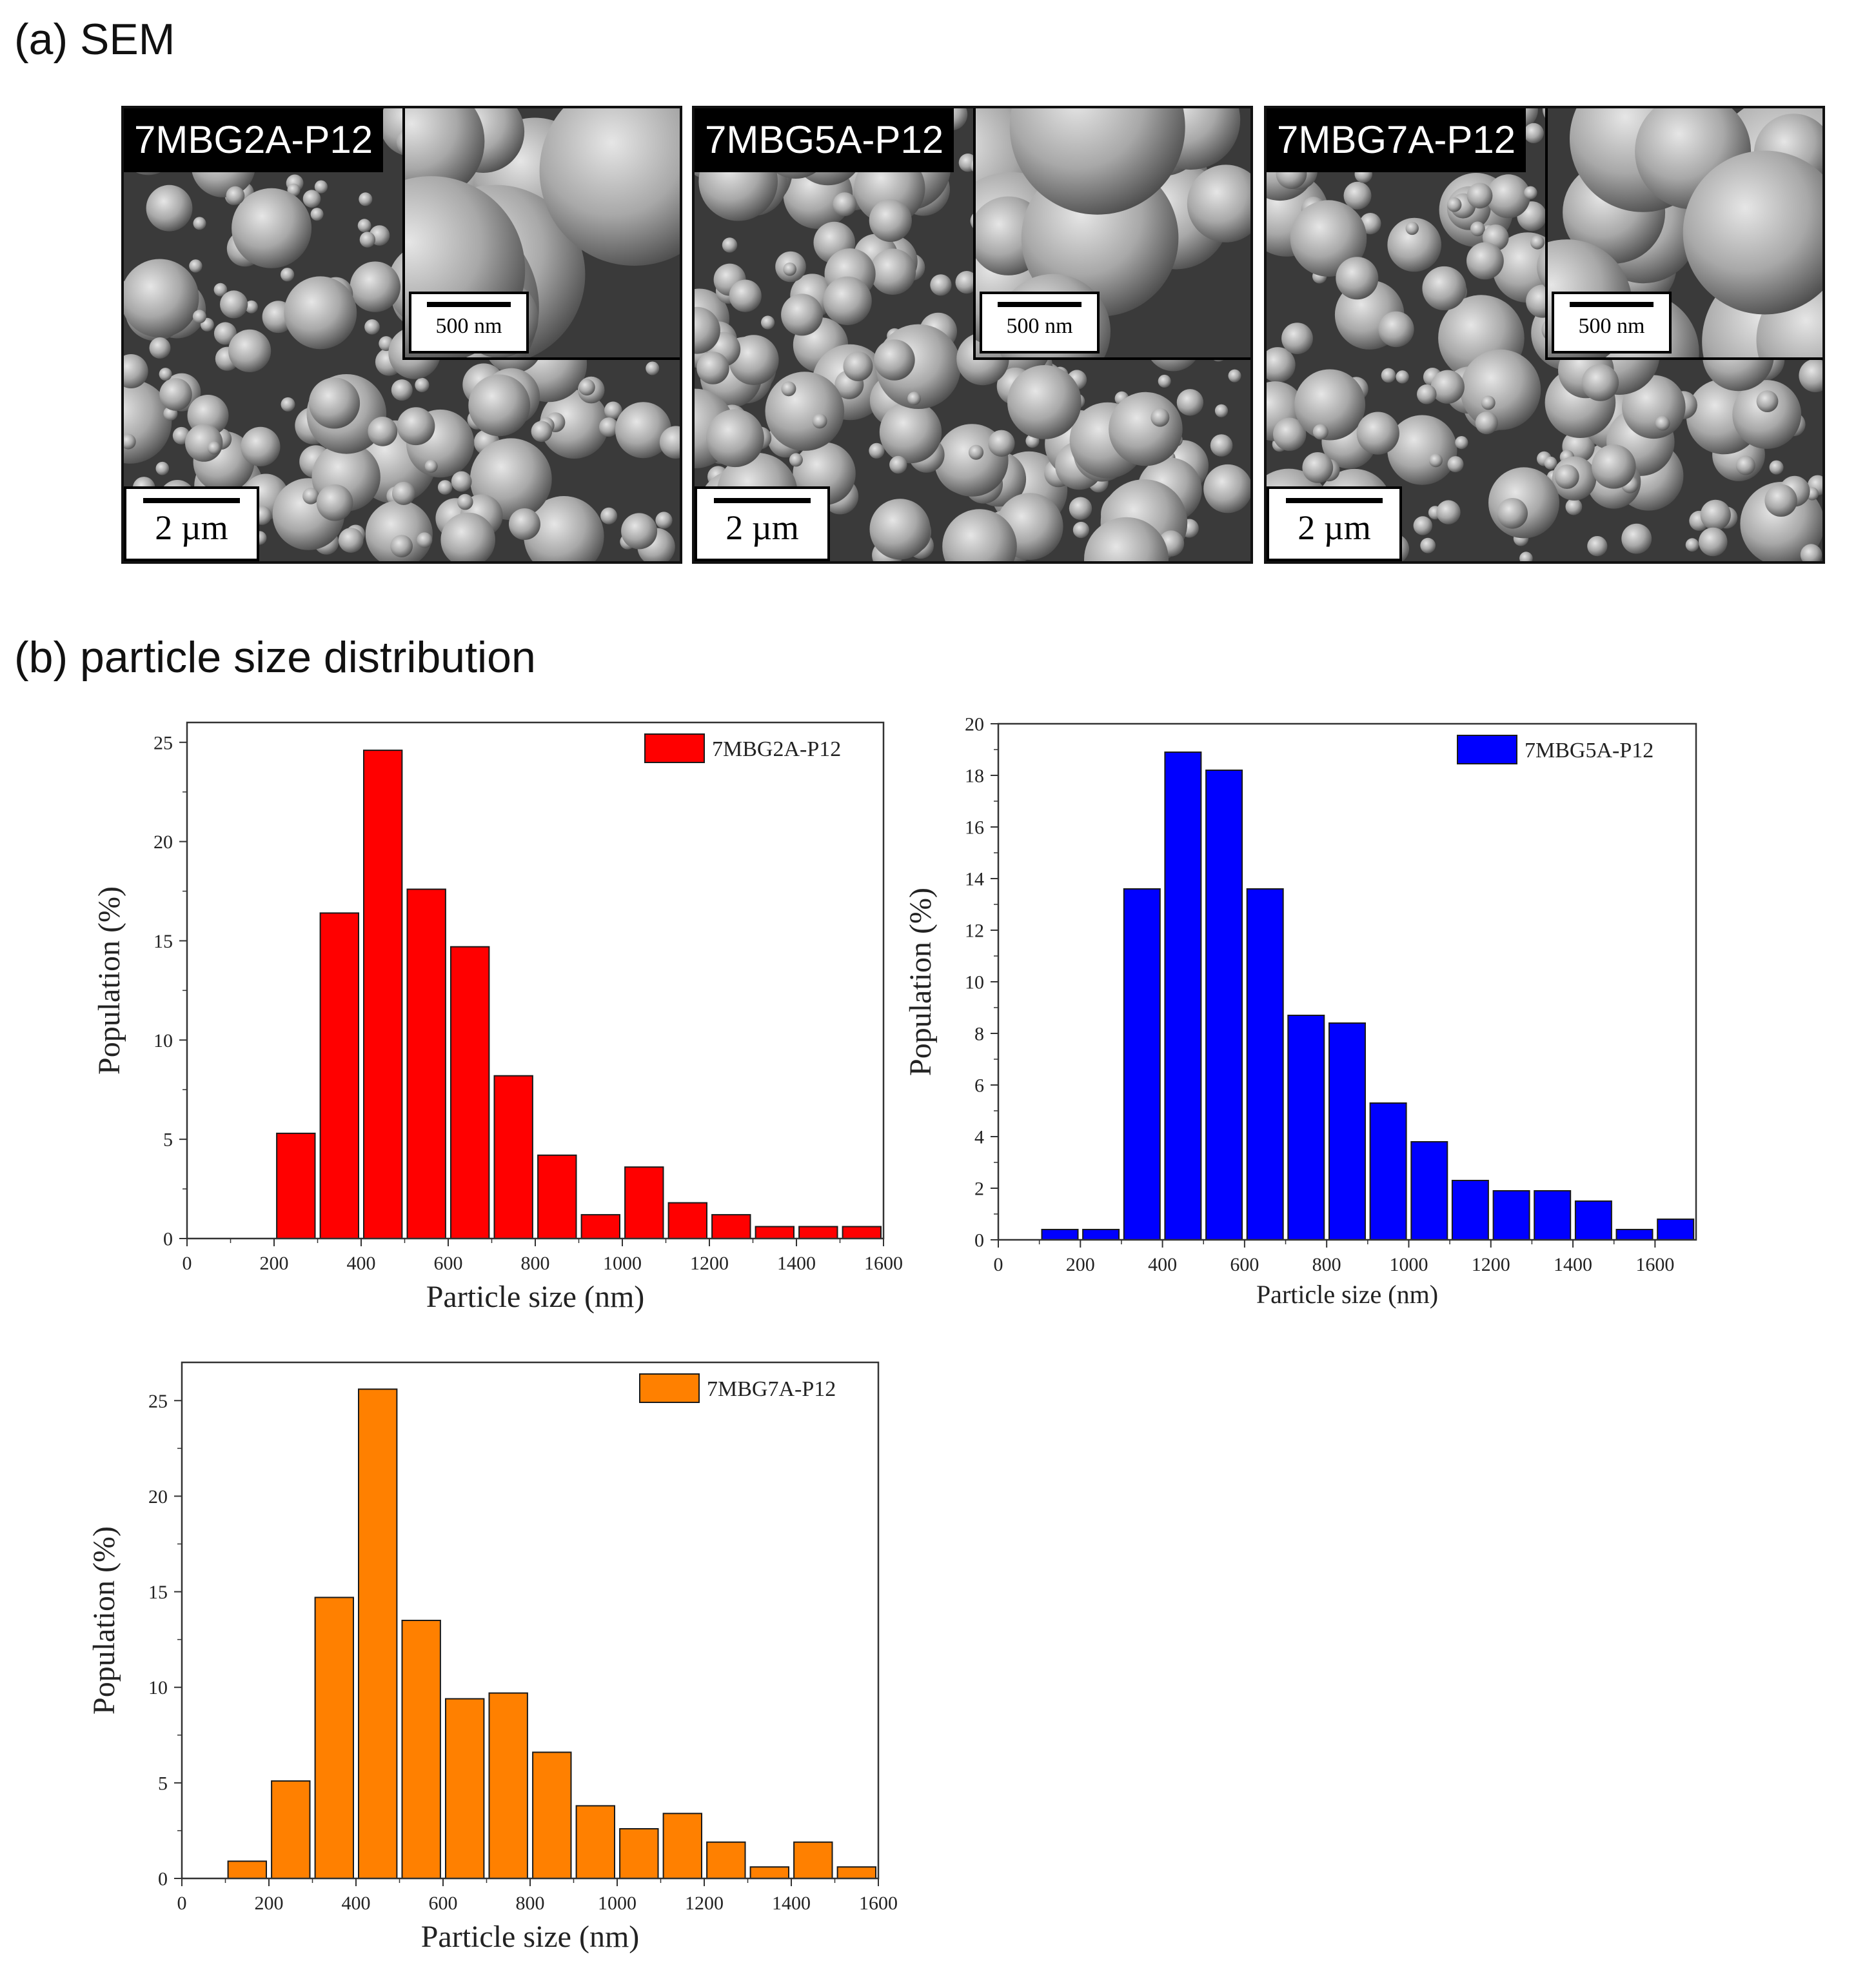  Describe the element at coordinates (1396, 140) in the screenshot. I see `sem-panel-label: 7MBG7A-P12` at that location.